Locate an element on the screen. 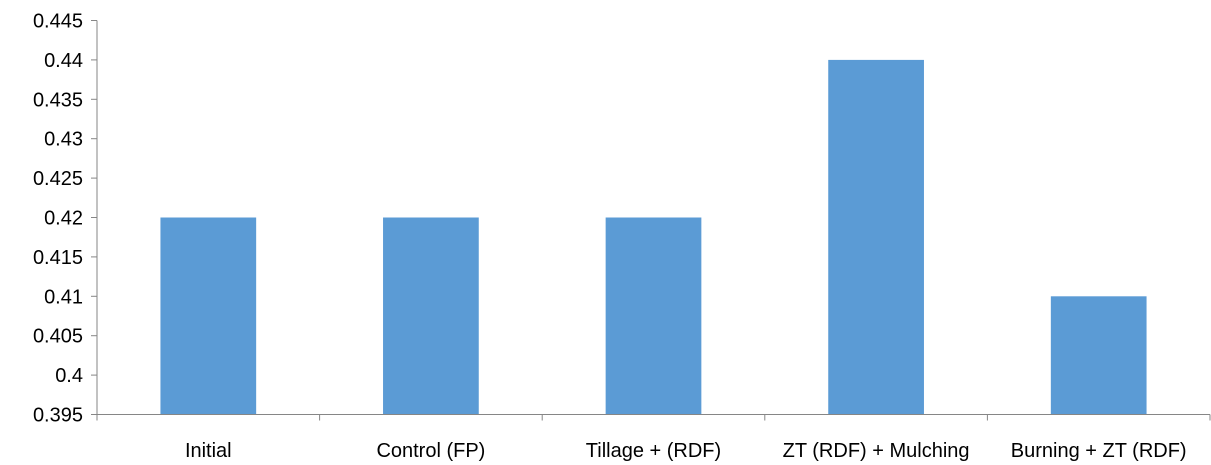  y-tick-label: 0.41 is located at coordinates (63, 297).